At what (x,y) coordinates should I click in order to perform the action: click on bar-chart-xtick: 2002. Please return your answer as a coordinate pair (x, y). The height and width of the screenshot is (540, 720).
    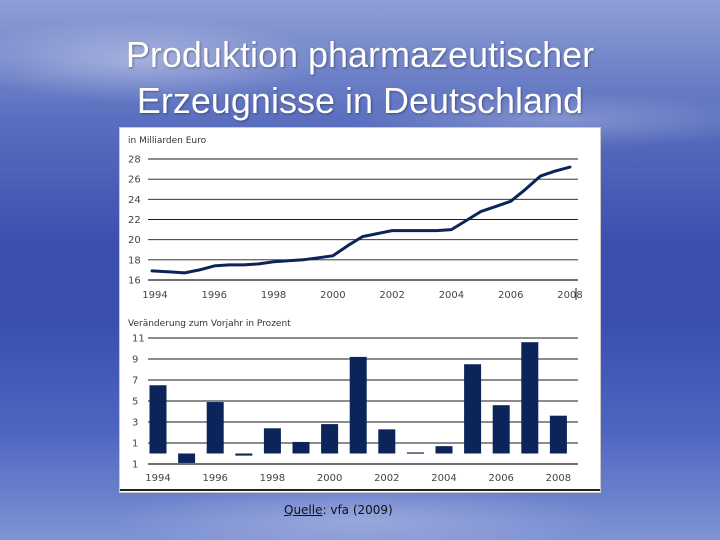
    Looking at the image, I should click on (386, 478).